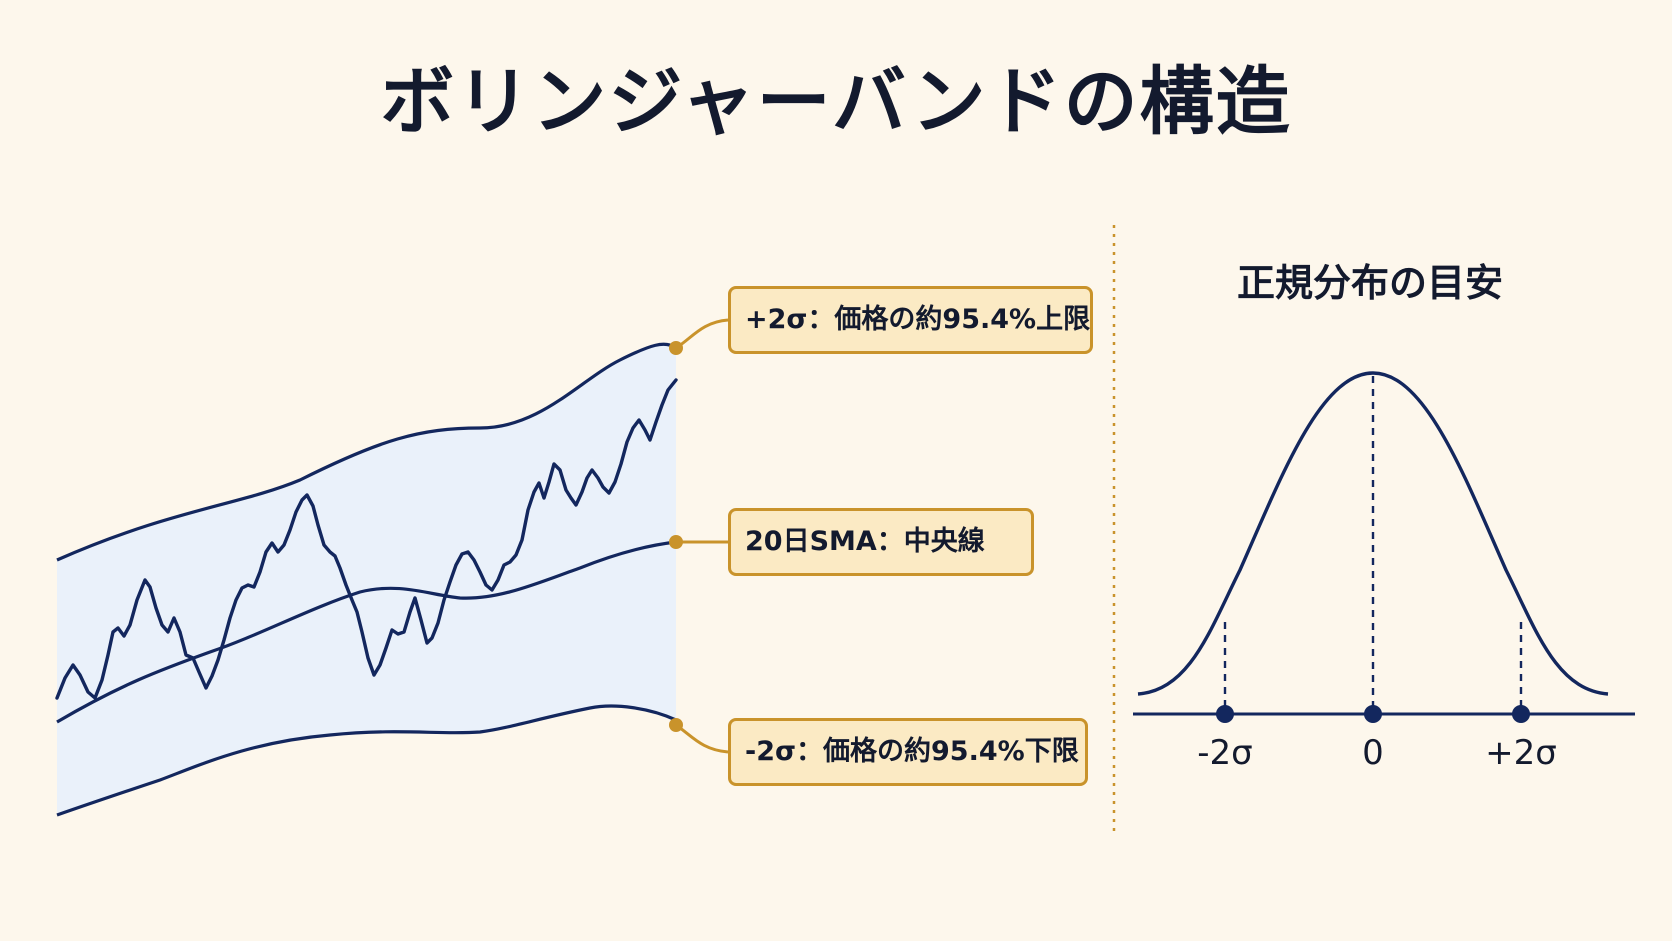  What do you see at coordinates (881, 542) in the screenshot?
I see `sma-callout: 20日SMA：中央線` at bounding box center [881, 542].